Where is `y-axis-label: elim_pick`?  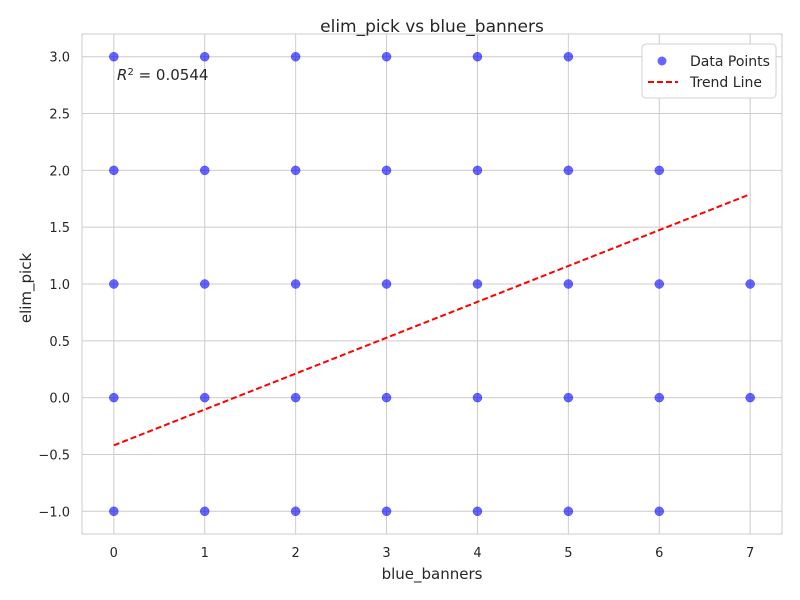 y-axis-label: elim_pick is located at coordinates (26, 288).